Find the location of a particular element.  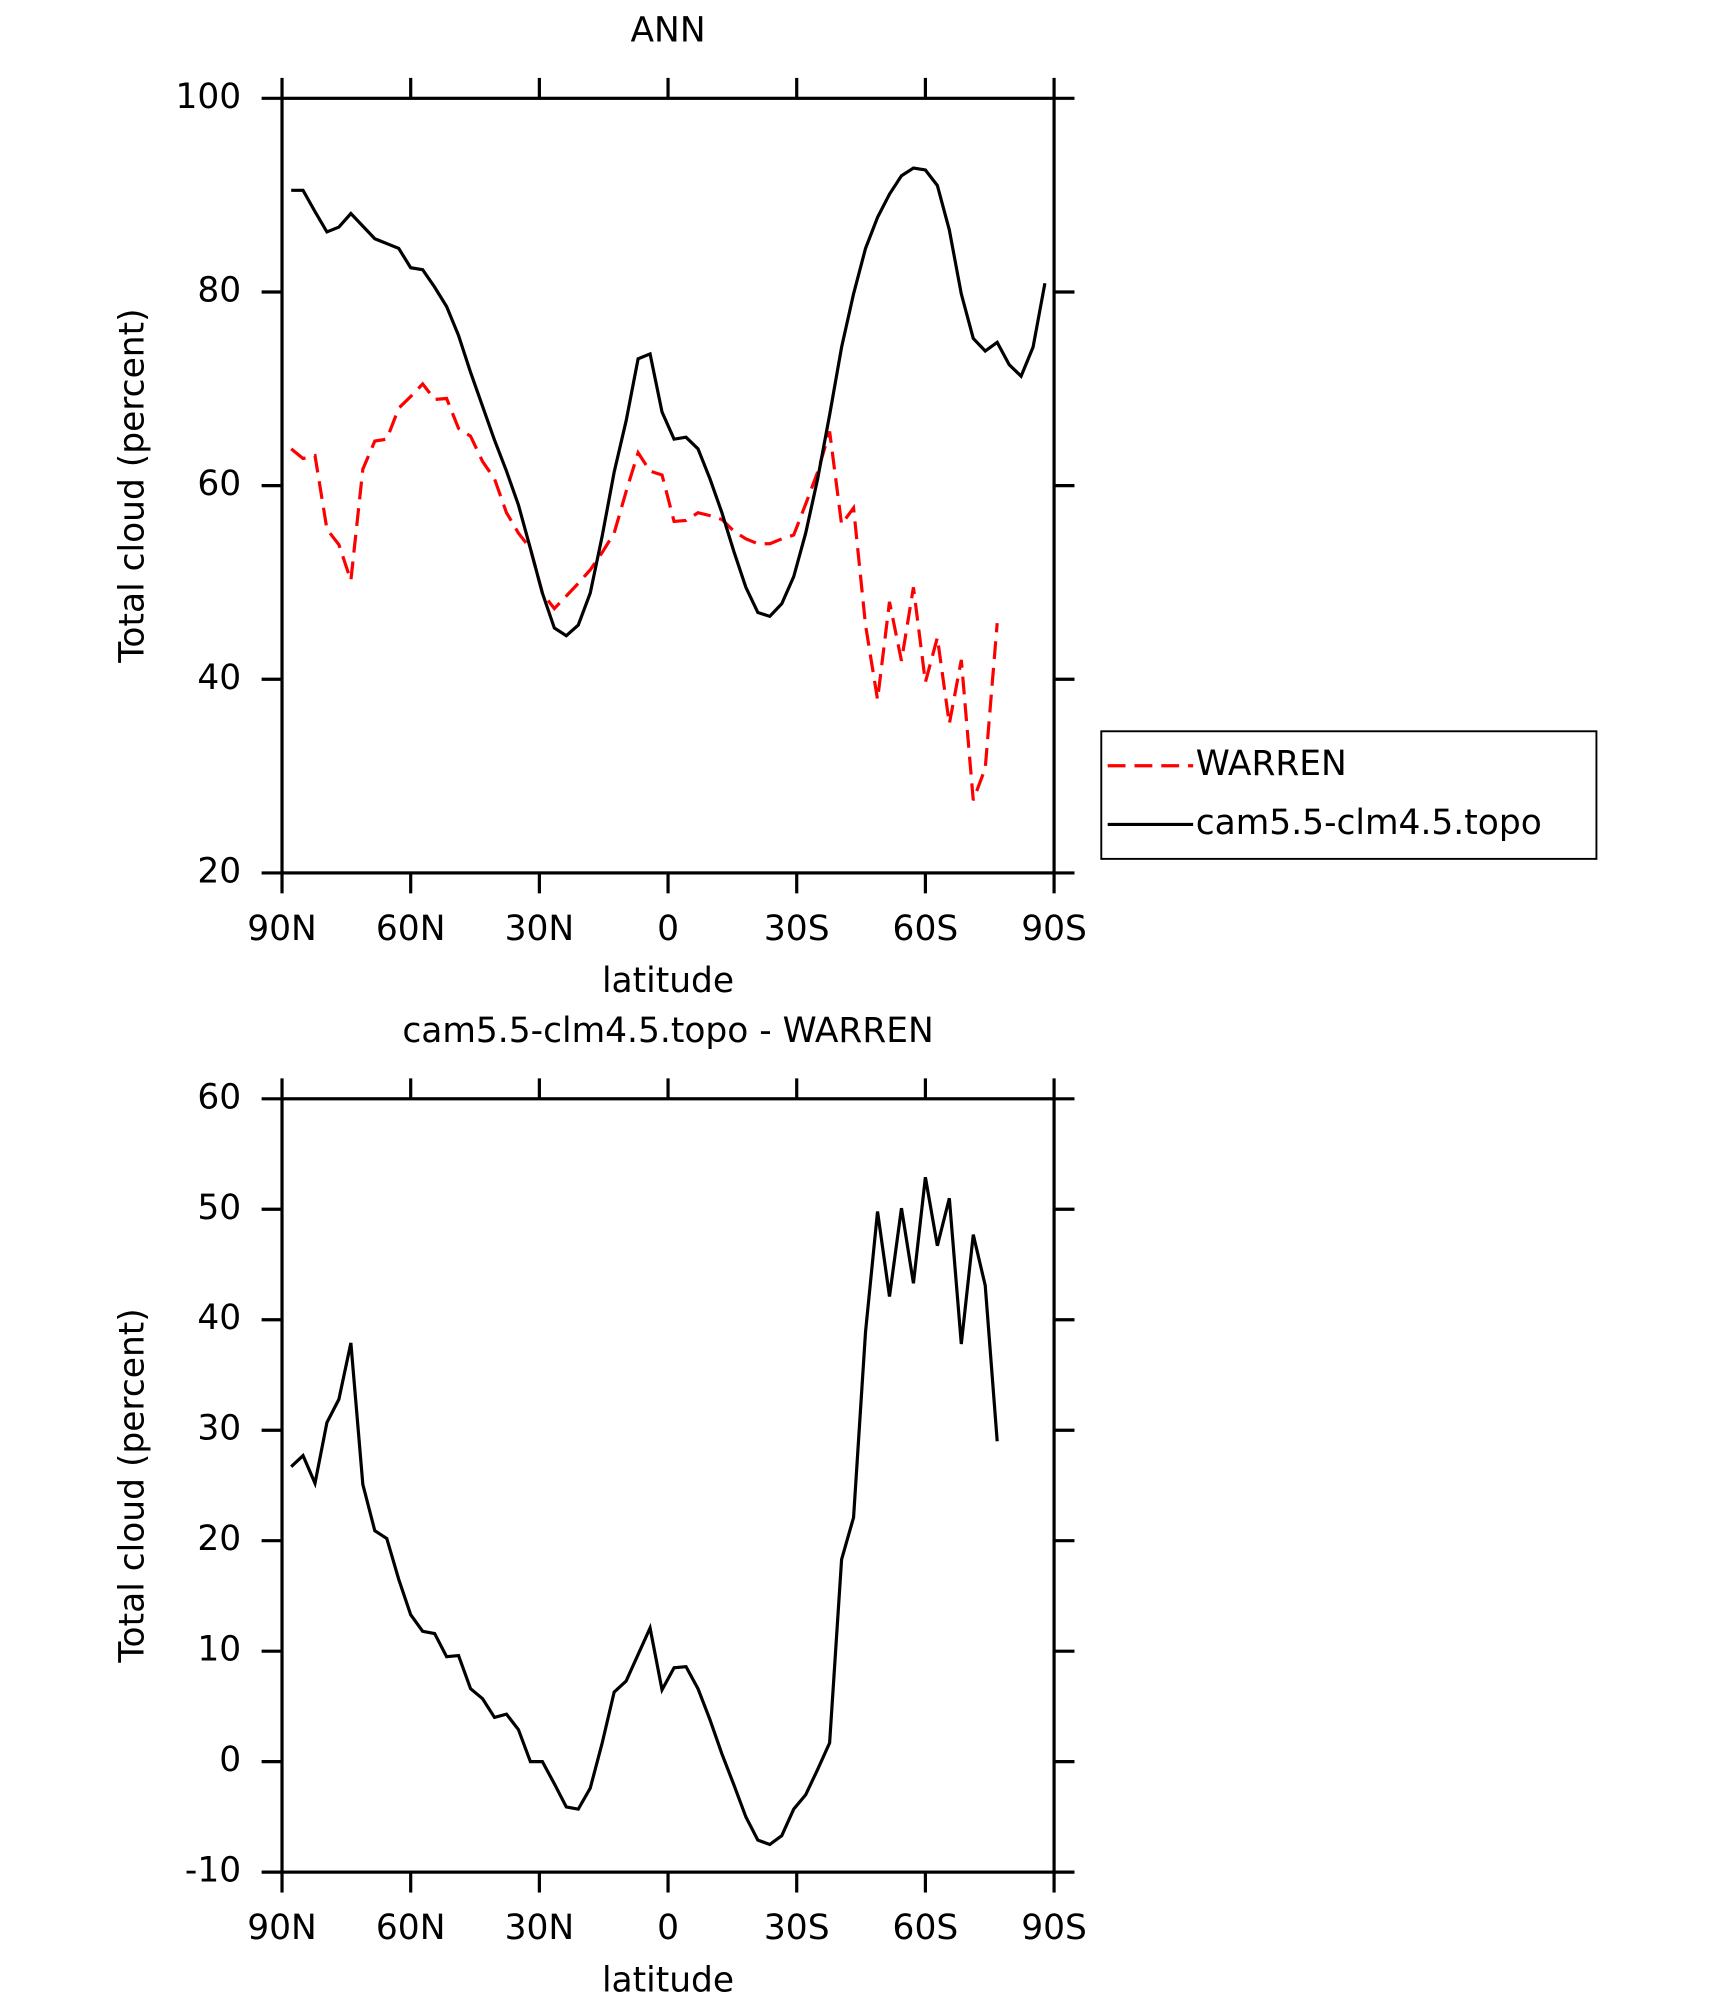

y-tick-label: 80 is located at coordinates (219, 290).